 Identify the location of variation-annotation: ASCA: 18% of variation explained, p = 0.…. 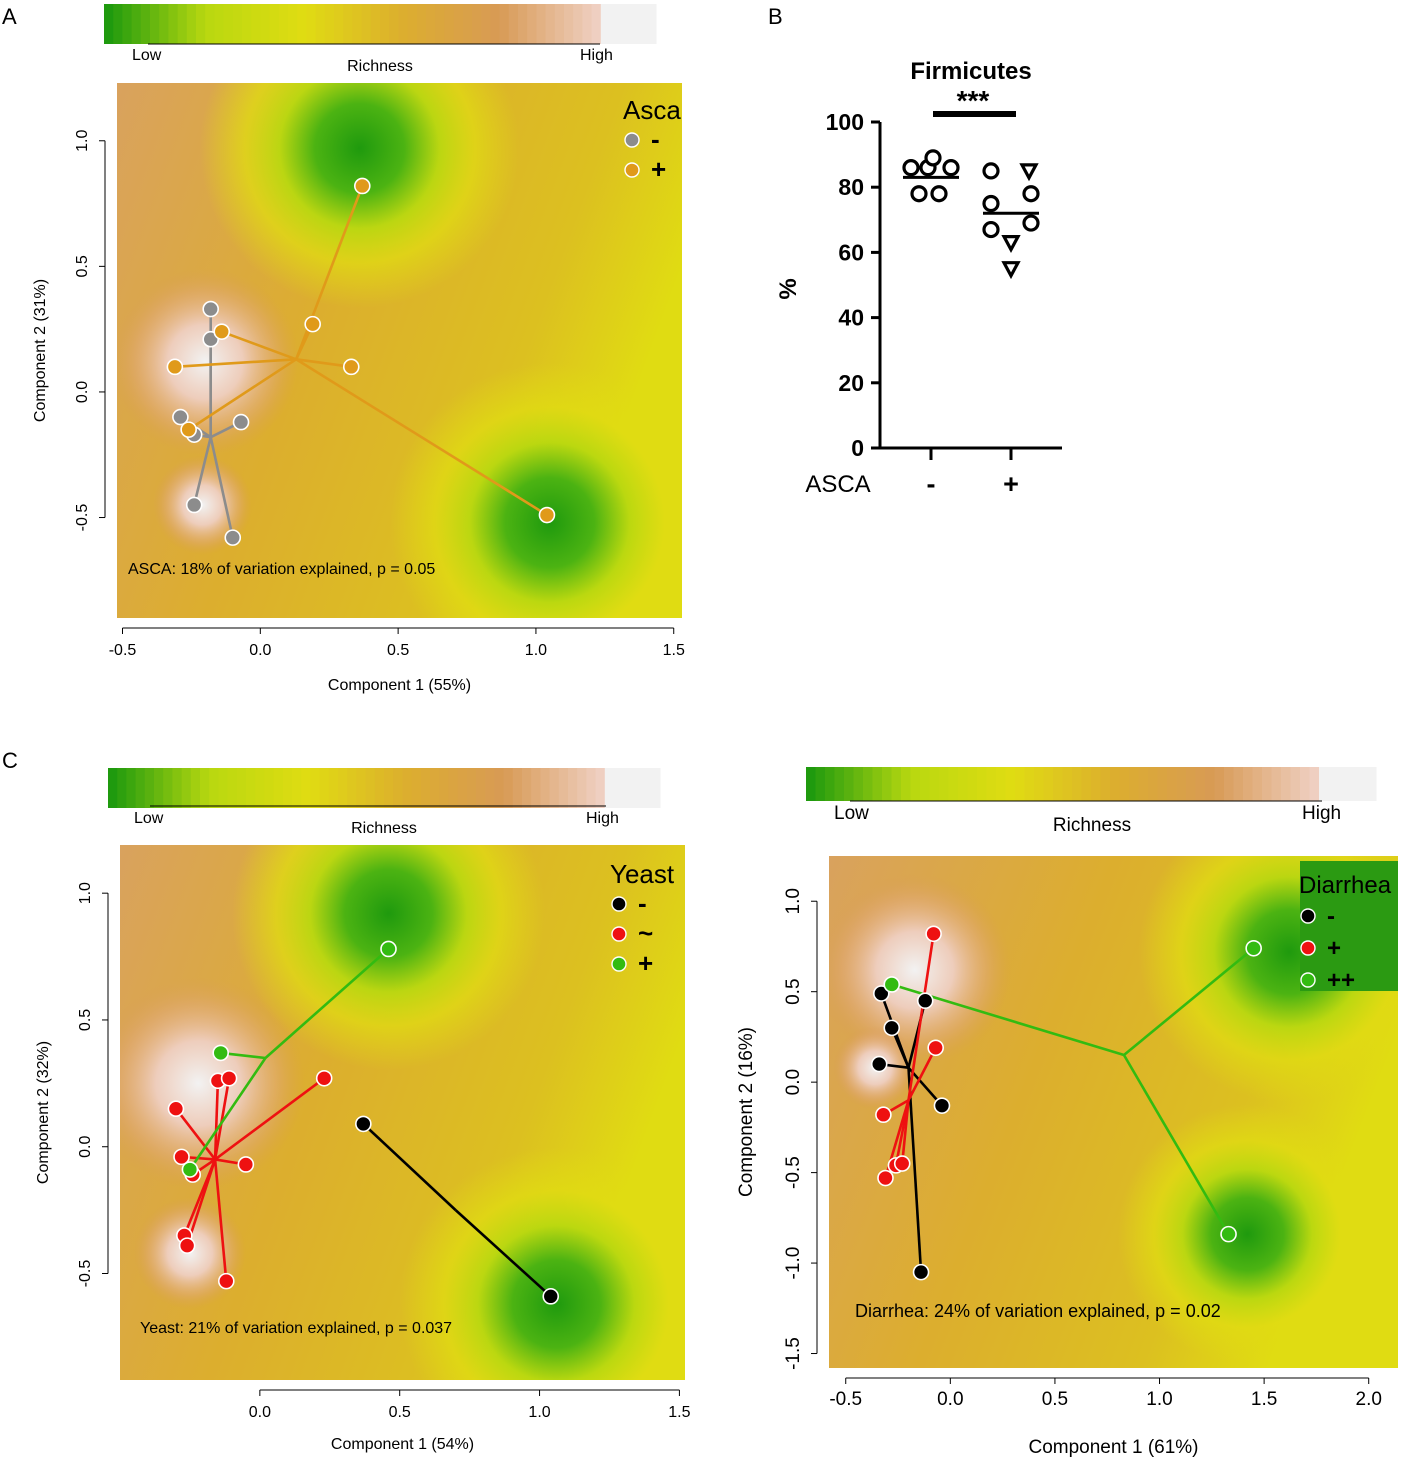
(281, 569).